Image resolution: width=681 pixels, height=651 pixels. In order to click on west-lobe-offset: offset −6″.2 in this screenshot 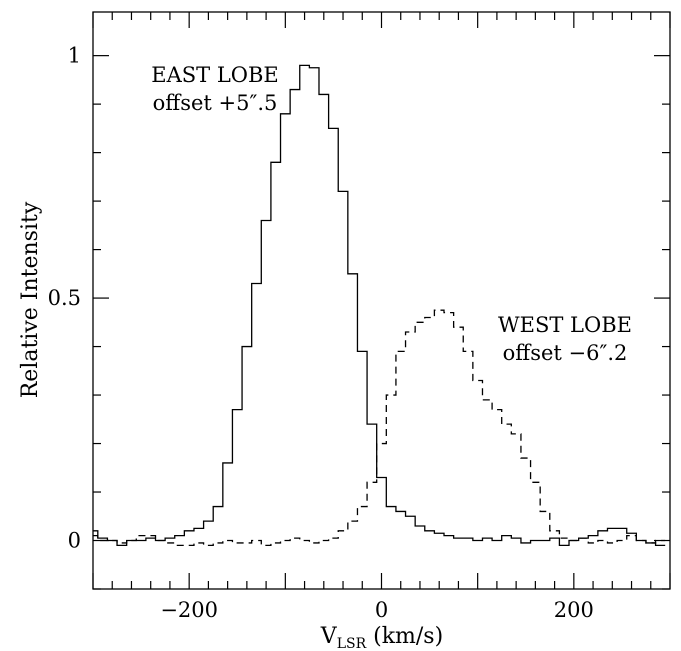, I will do `click(565, 353)`.